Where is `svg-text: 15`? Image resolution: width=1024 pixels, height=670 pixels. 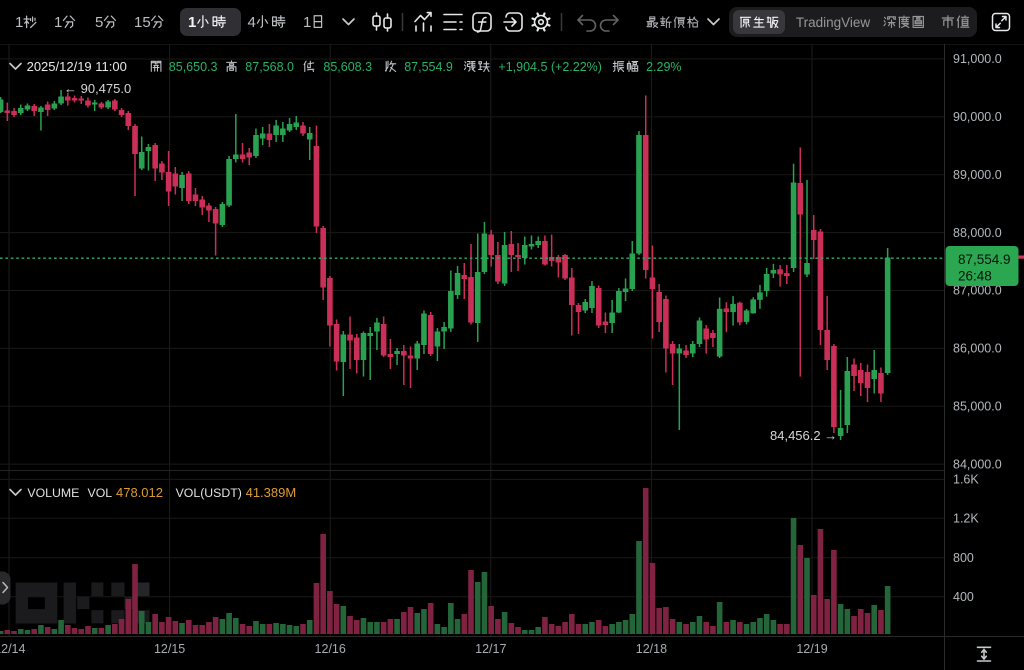 svg-text: 15 is located at coordinates (142, 22).